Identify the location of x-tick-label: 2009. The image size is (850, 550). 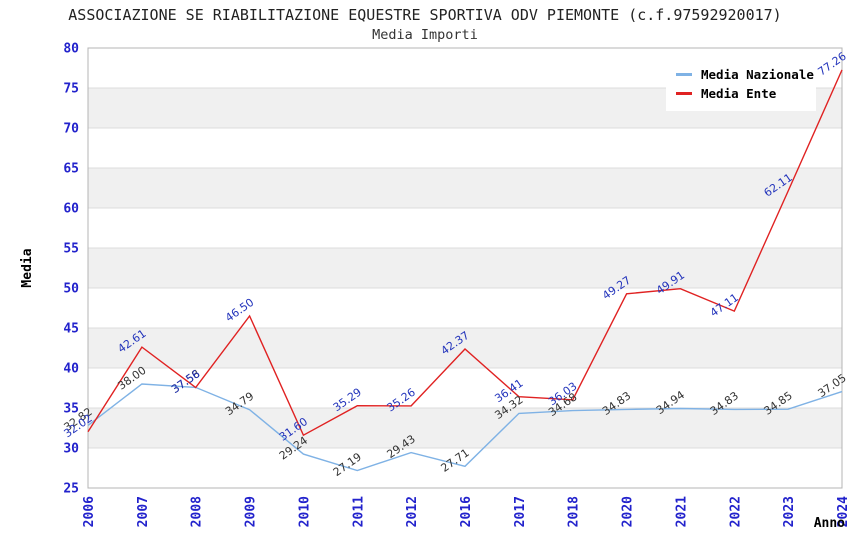
(251, 511).